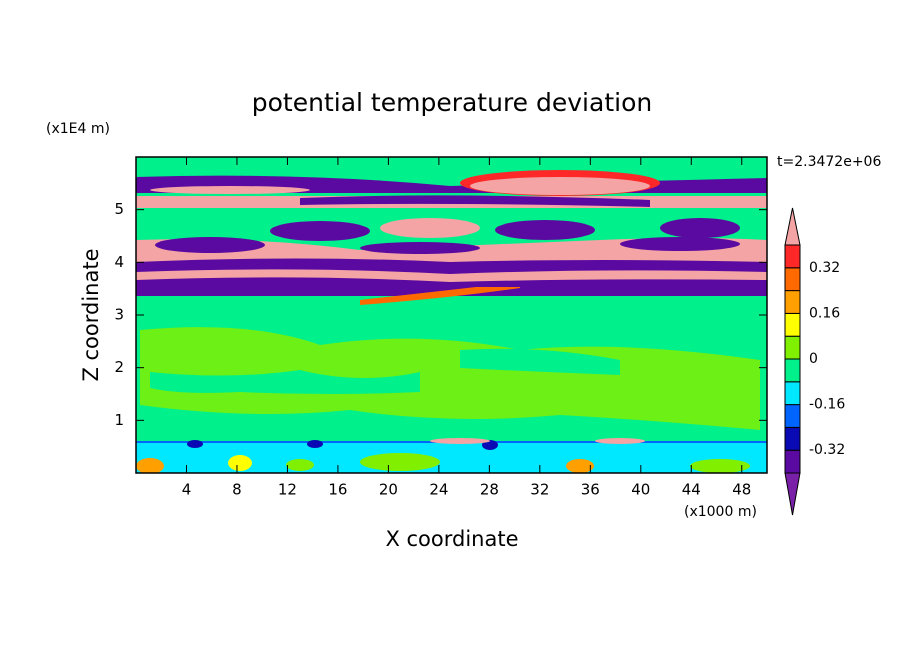 The height and width of the screenshot is (654, 904). I want to click on x-tick-label: 8, so click(237, 490).